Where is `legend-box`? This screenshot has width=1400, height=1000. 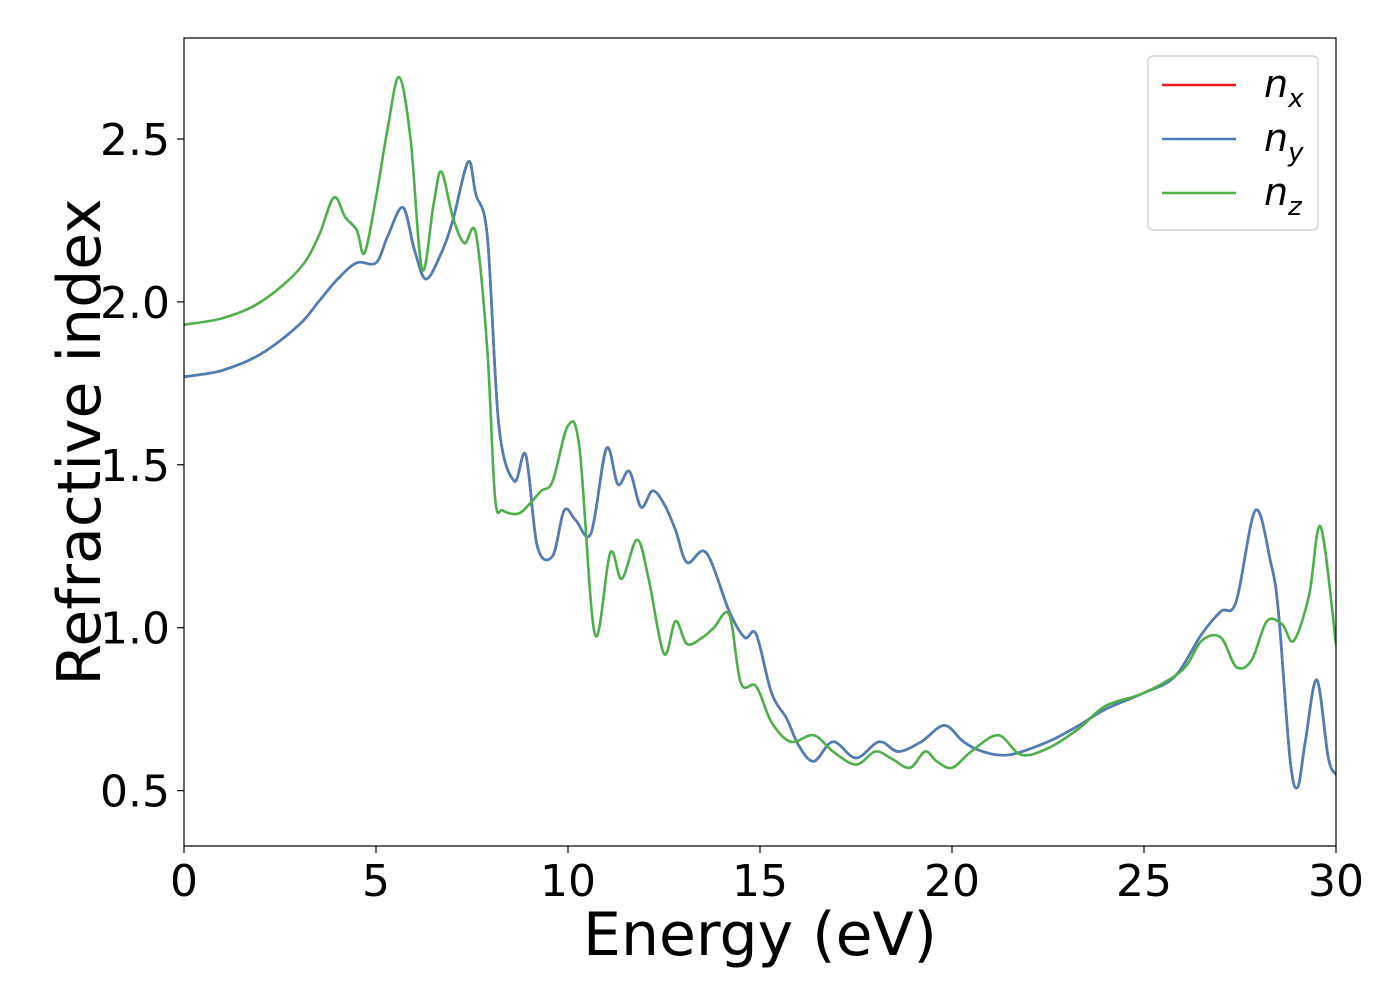 legend-box is located at coordinates (1233, 143).